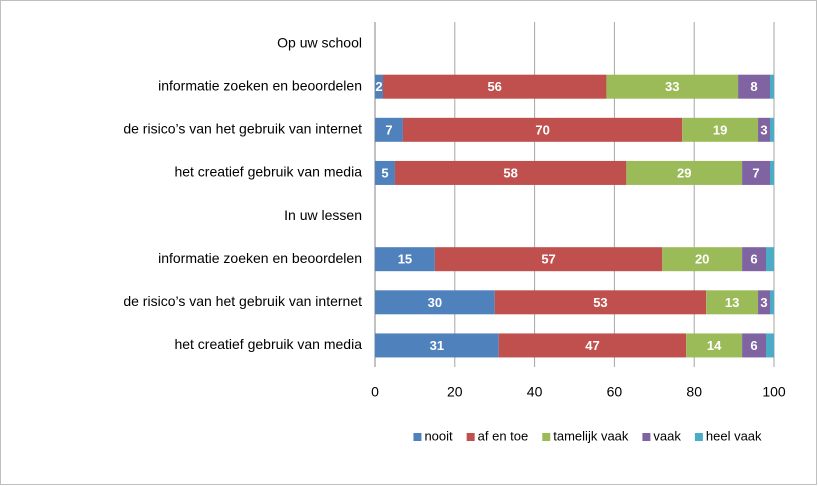 The width and height of the screenshot is (818, 486). I want to click on data-label: 57, so click(548, 259).